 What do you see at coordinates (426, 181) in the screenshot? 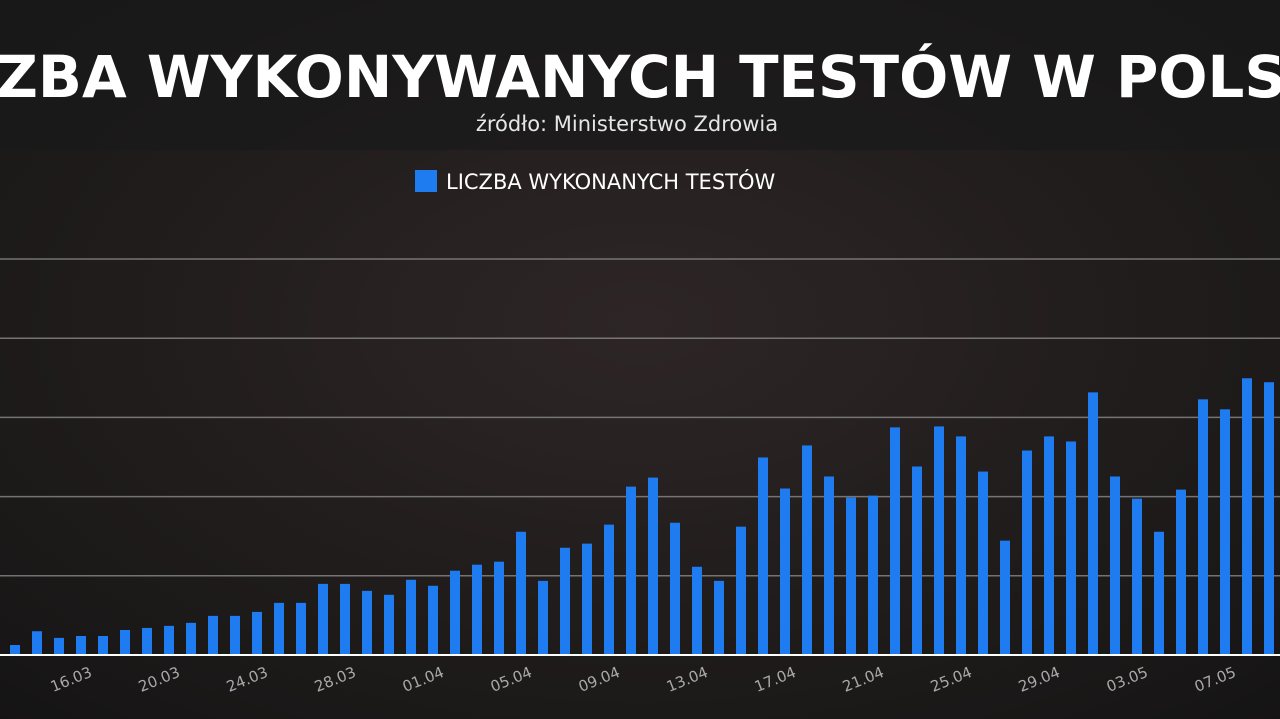
I see `legend-swatch` at bounding box center [426, 181].